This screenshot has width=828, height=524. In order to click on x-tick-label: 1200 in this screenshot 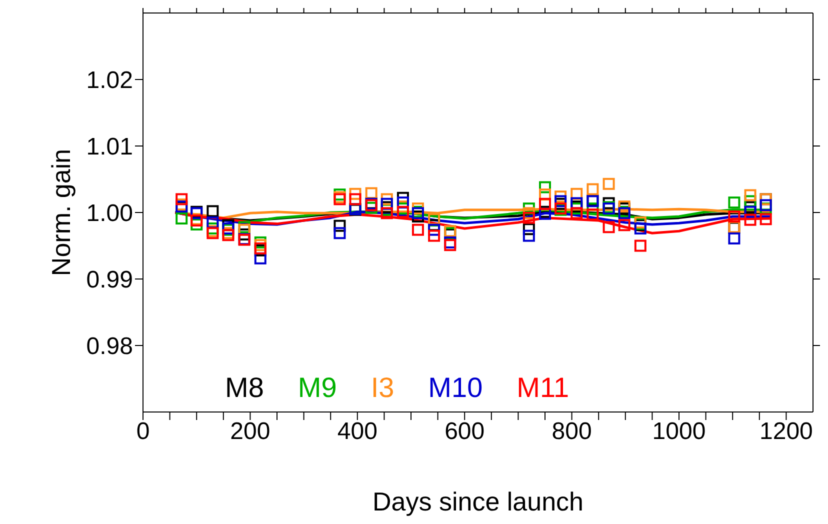, I will do `click(786, 432)`.